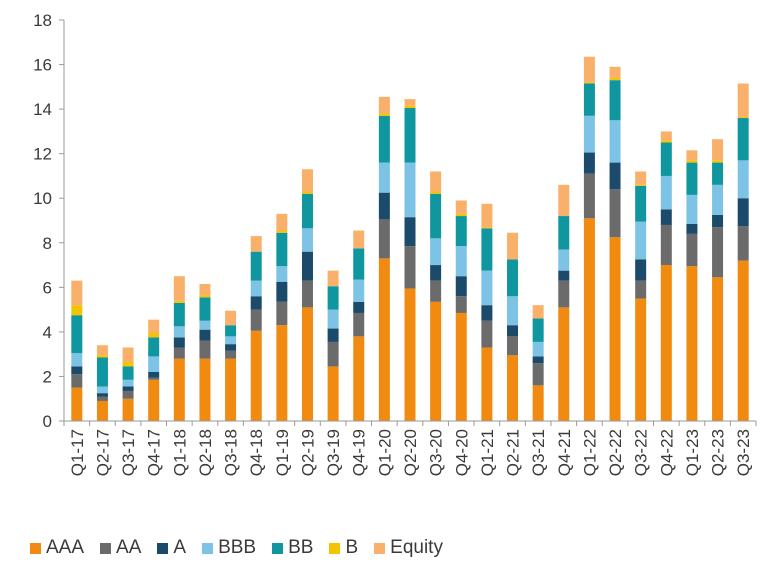 The height and width of the screenshot is (569, 780). Describe the element at coordinates (42, 198) in the screenshot. I see `y-tick-label: 10` at that location.